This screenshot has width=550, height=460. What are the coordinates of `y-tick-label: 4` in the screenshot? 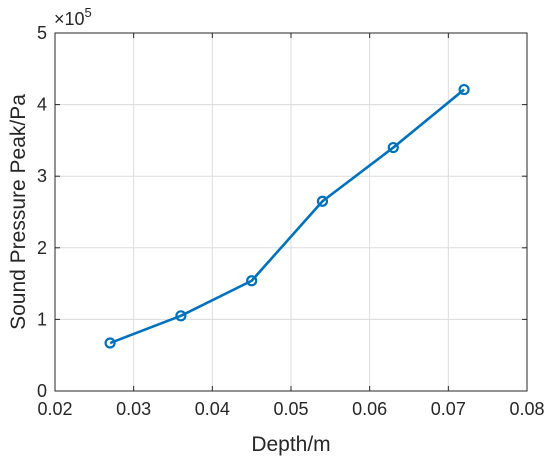 It's located at (42, 105).